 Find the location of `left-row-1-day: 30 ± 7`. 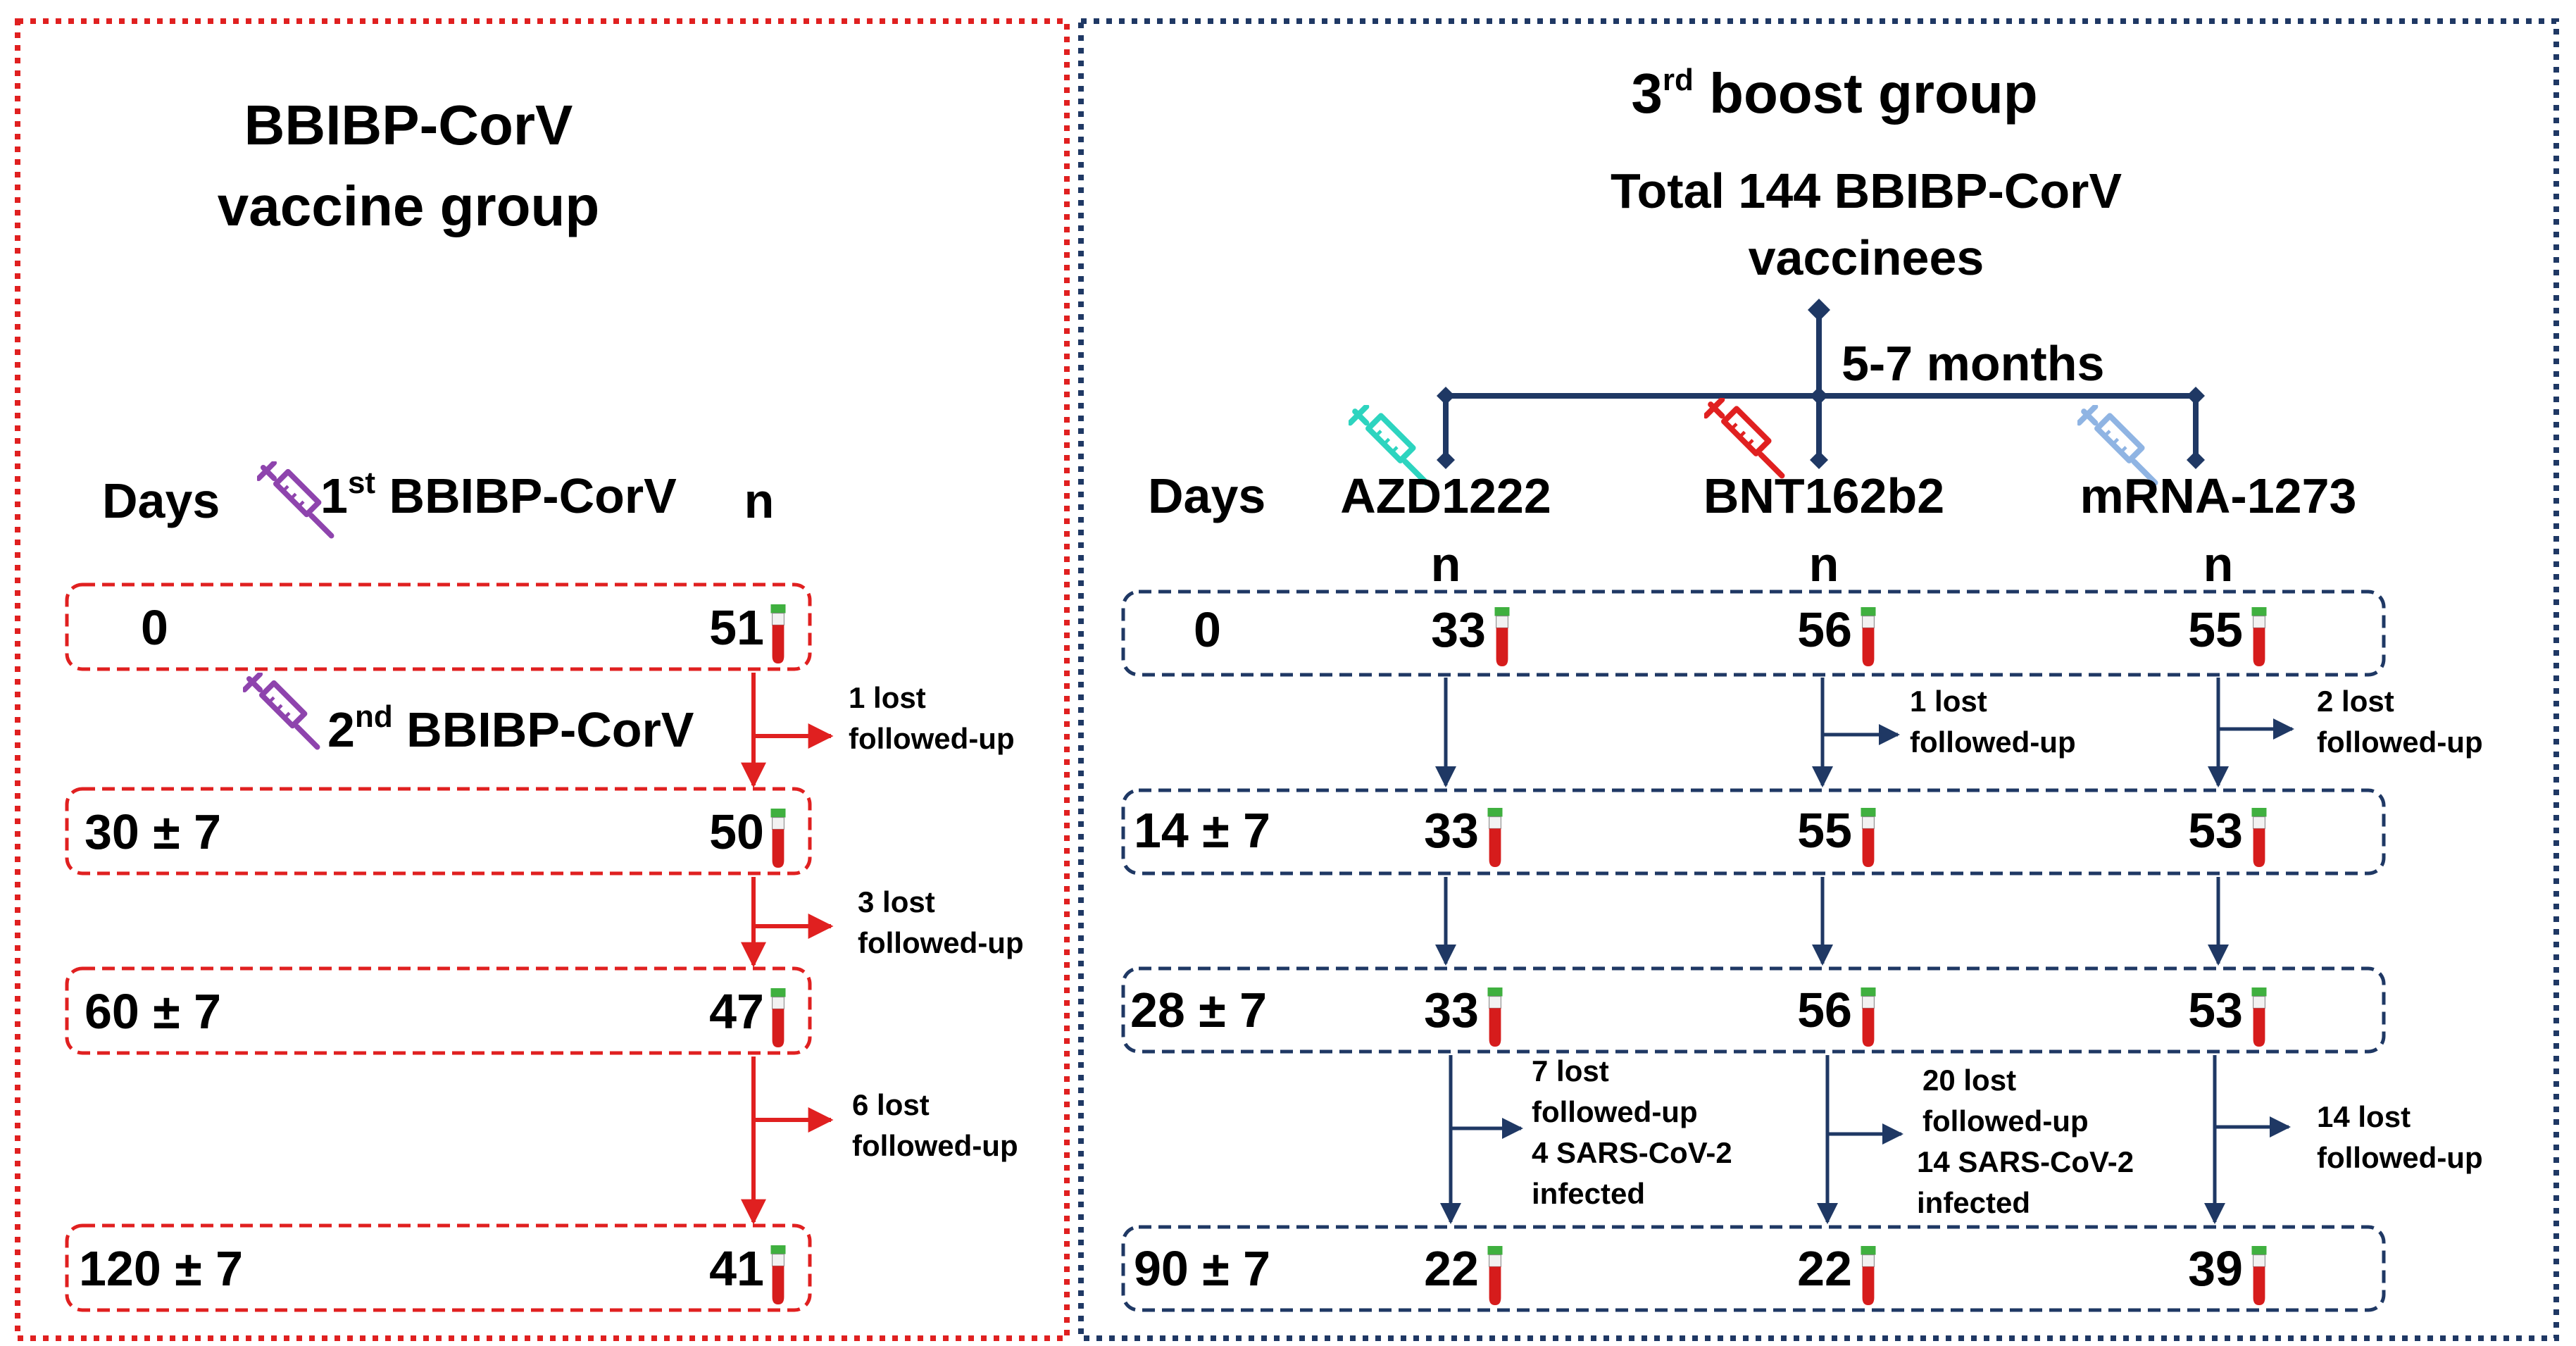

left-row-1-day: 30 ± 7 is located at coordinates (153, 831).